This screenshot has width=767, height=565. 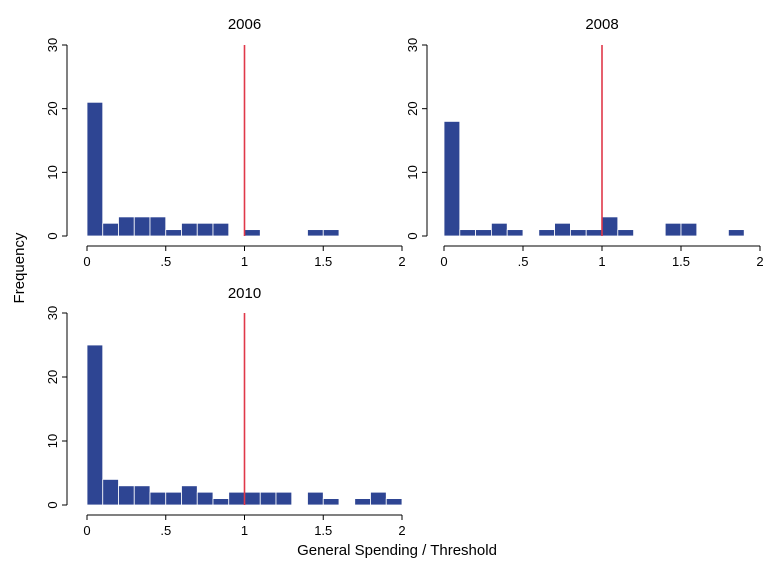 What do you see at coordinates (244, 24) in the screenshot?
I see `panel-title: 2006` at bounding box center [244, 24].